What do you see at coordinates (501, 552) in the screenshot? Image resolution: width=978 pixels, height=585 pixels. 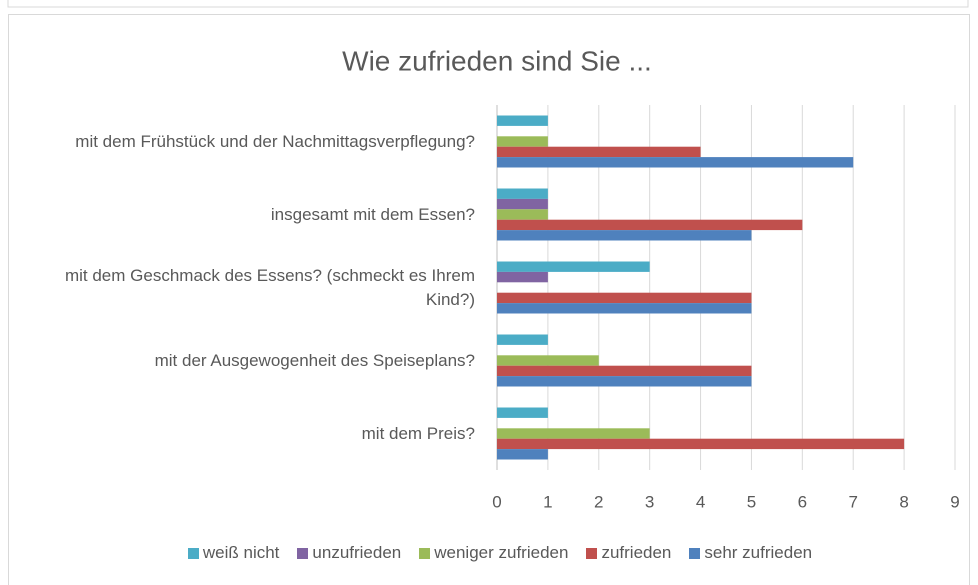 I see `legend-label: weniger zufrieden` at bounding box center [501, 552].